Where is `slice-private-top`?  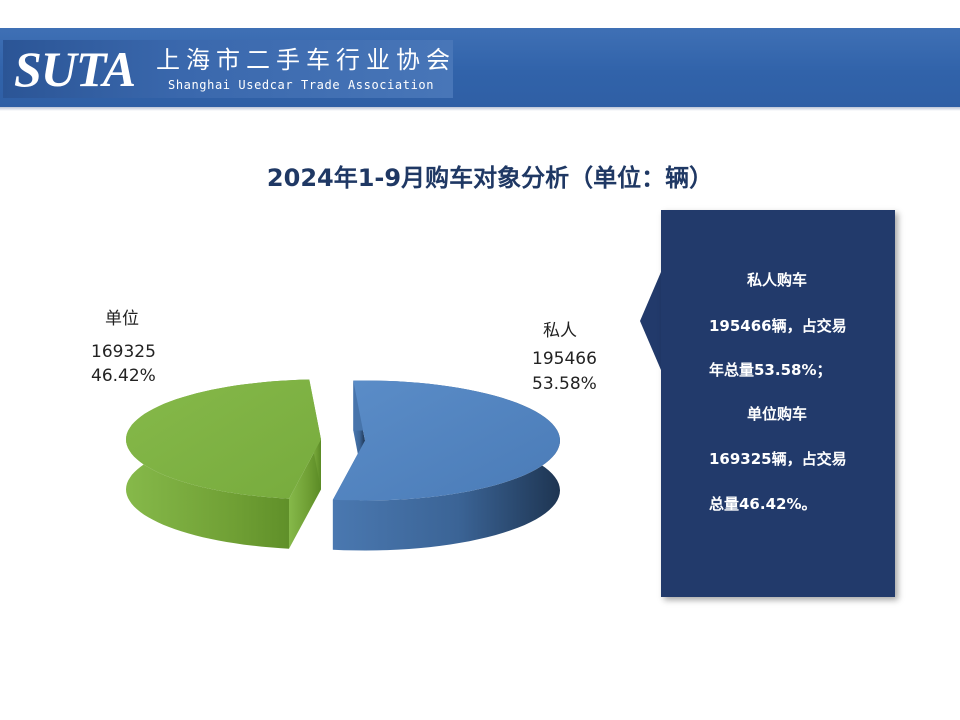 slice-private-top is located at coordinates (446, 440).